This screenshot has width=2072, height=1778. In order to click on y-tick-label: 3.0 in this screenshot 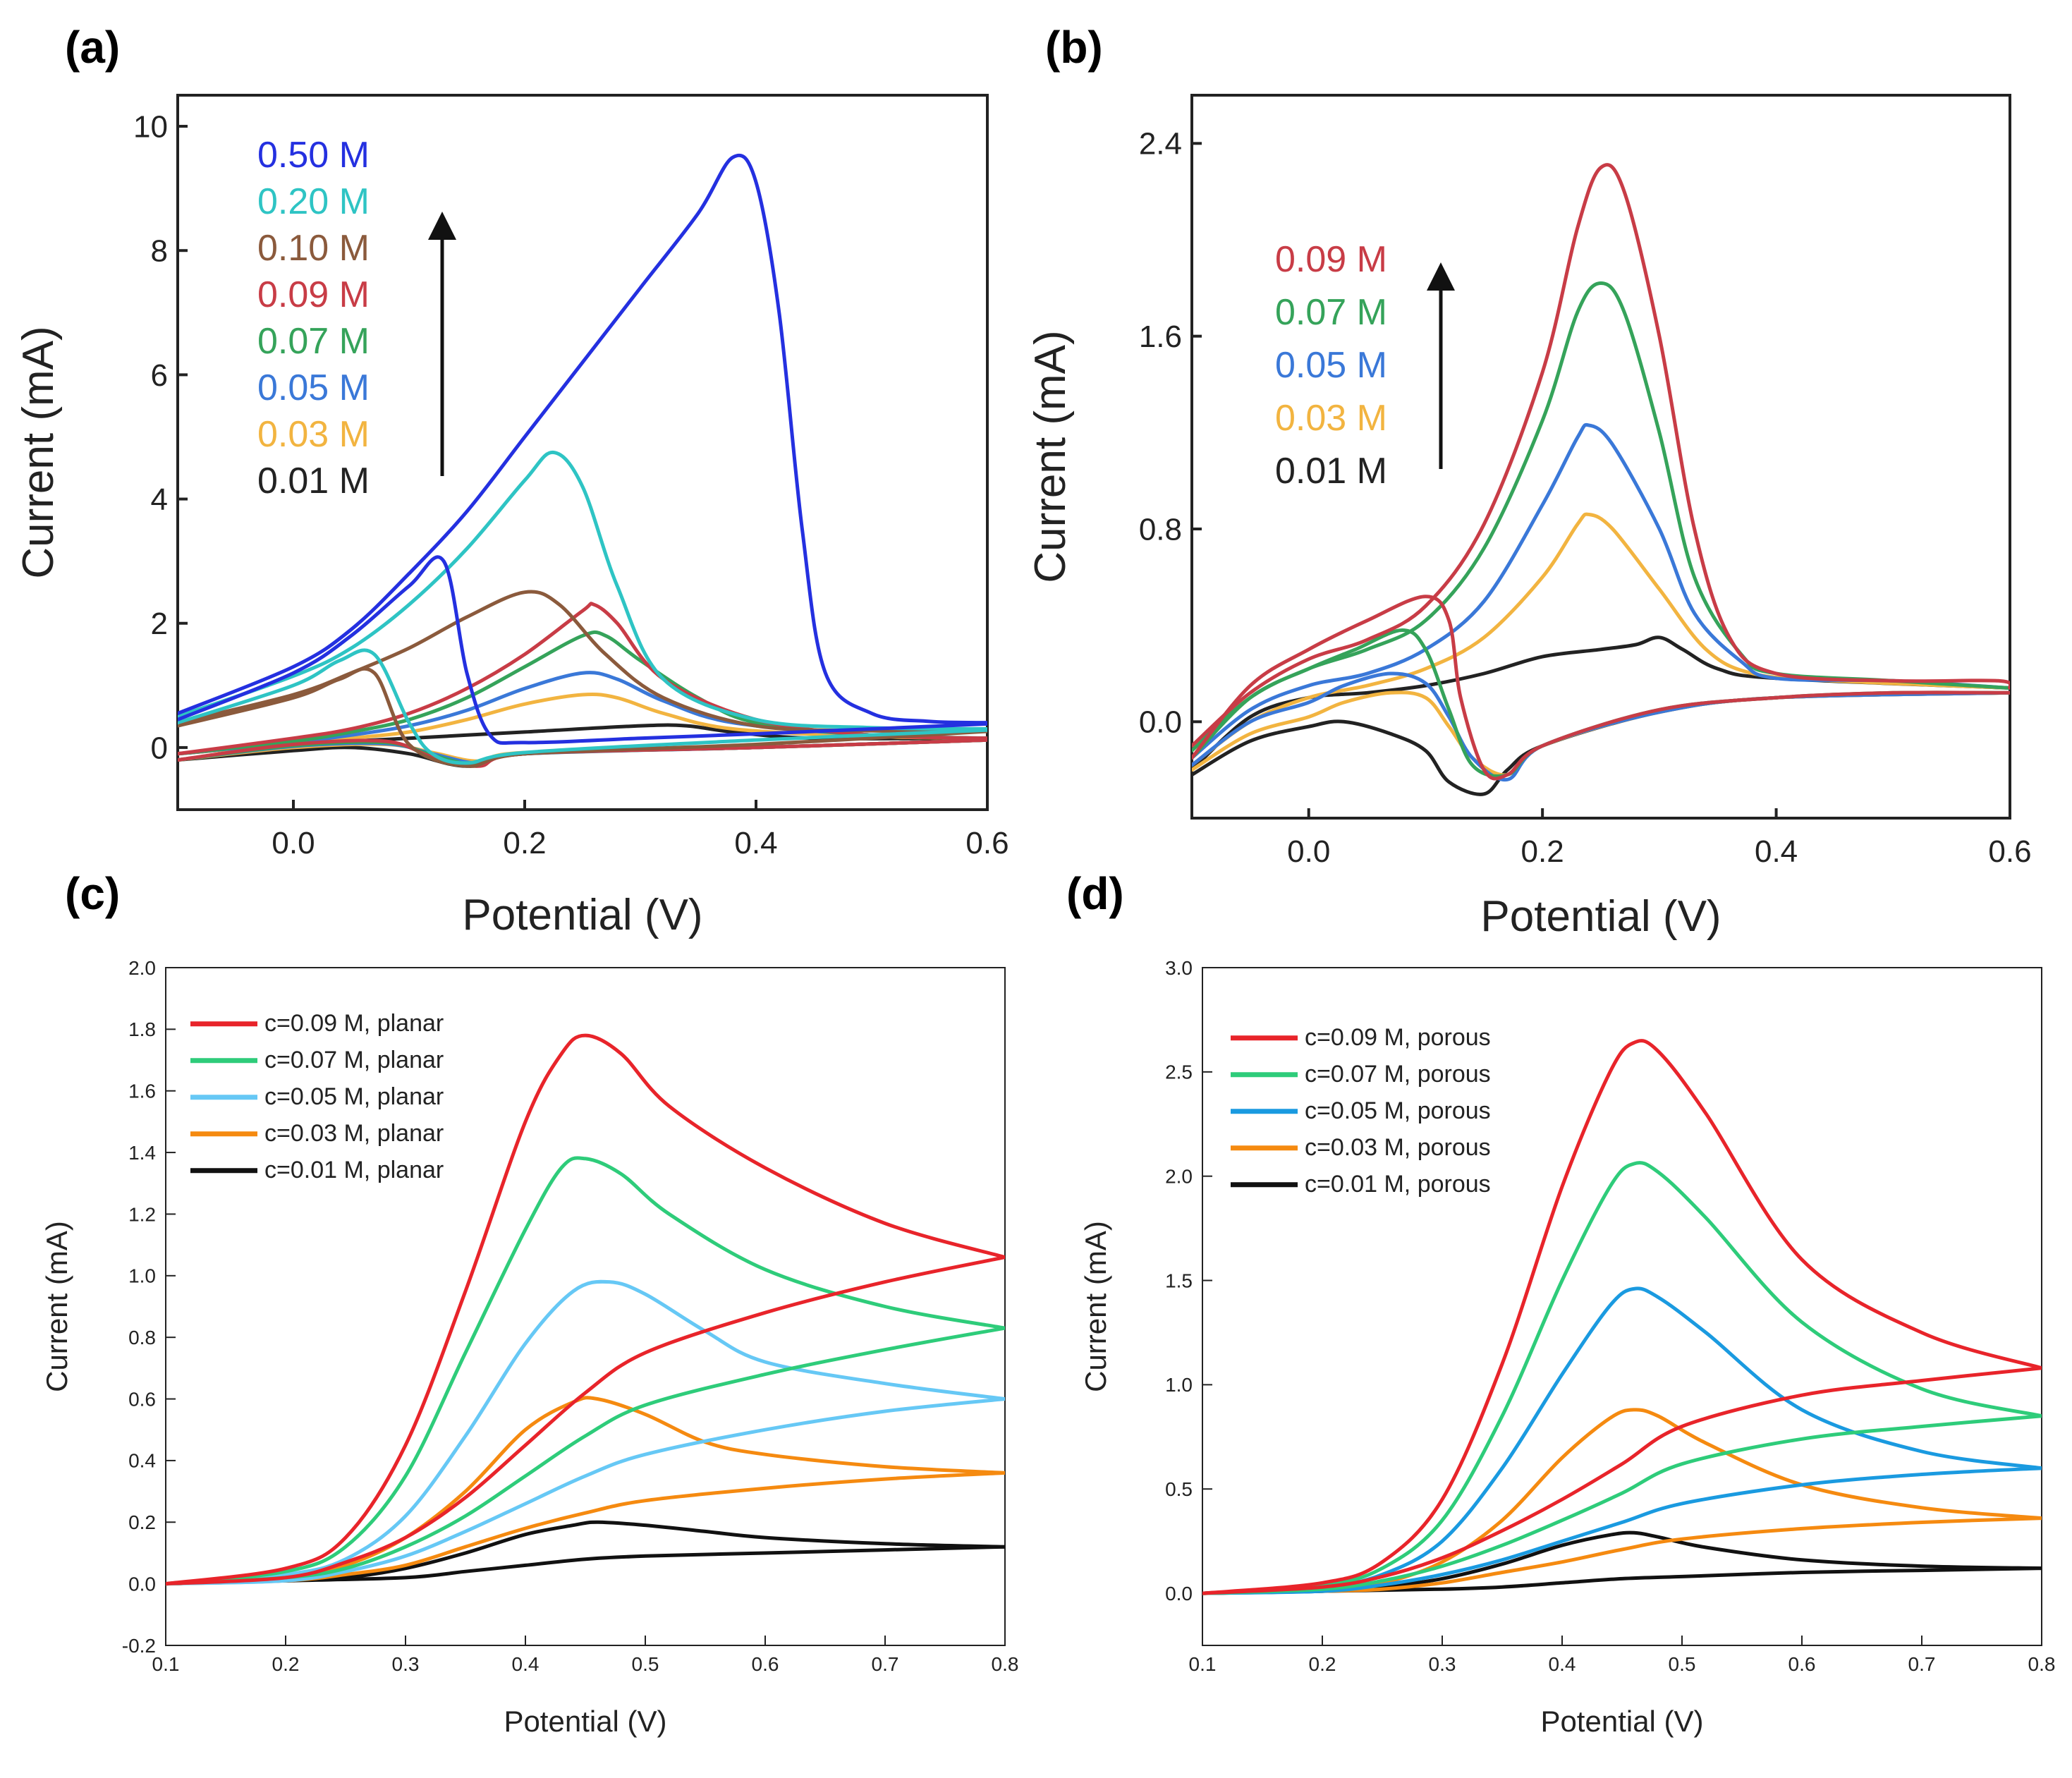, I will do `click(1179, 968)`.